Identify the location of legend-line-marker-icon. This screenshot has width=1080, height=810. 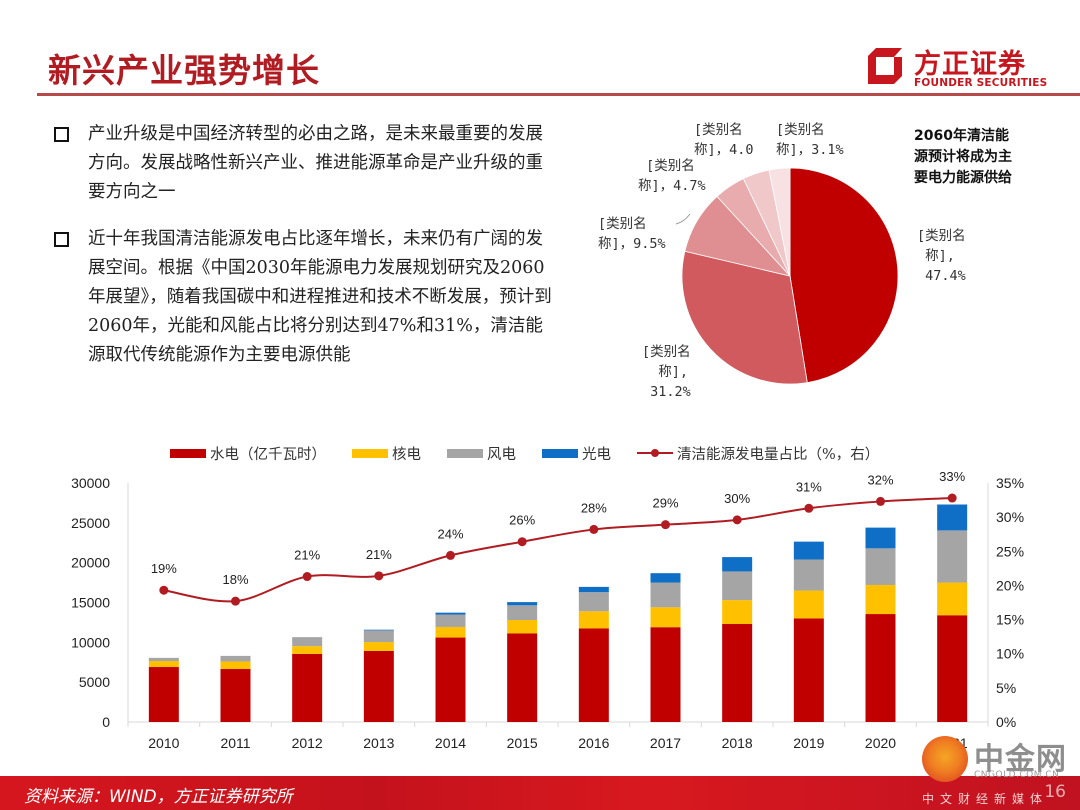
(655, 453).